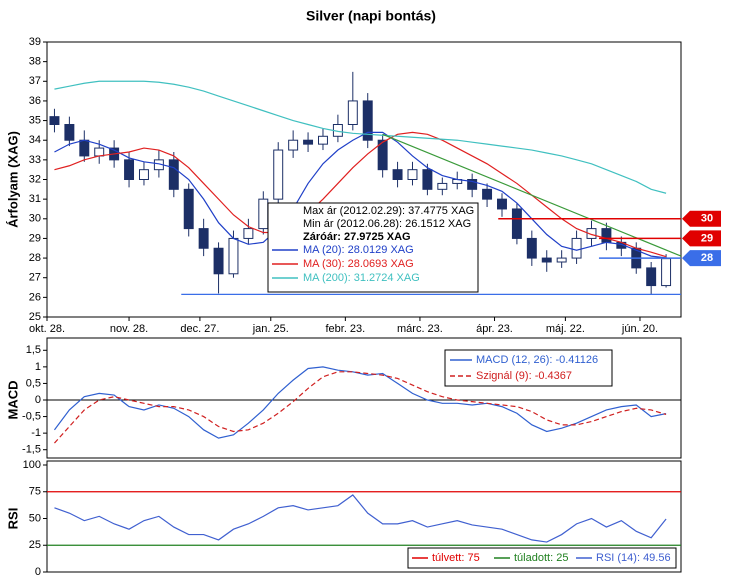 The height and width of the screenshot is (580, 743). I want to click on x-tick-label: máj. 22., so click(565, 329).